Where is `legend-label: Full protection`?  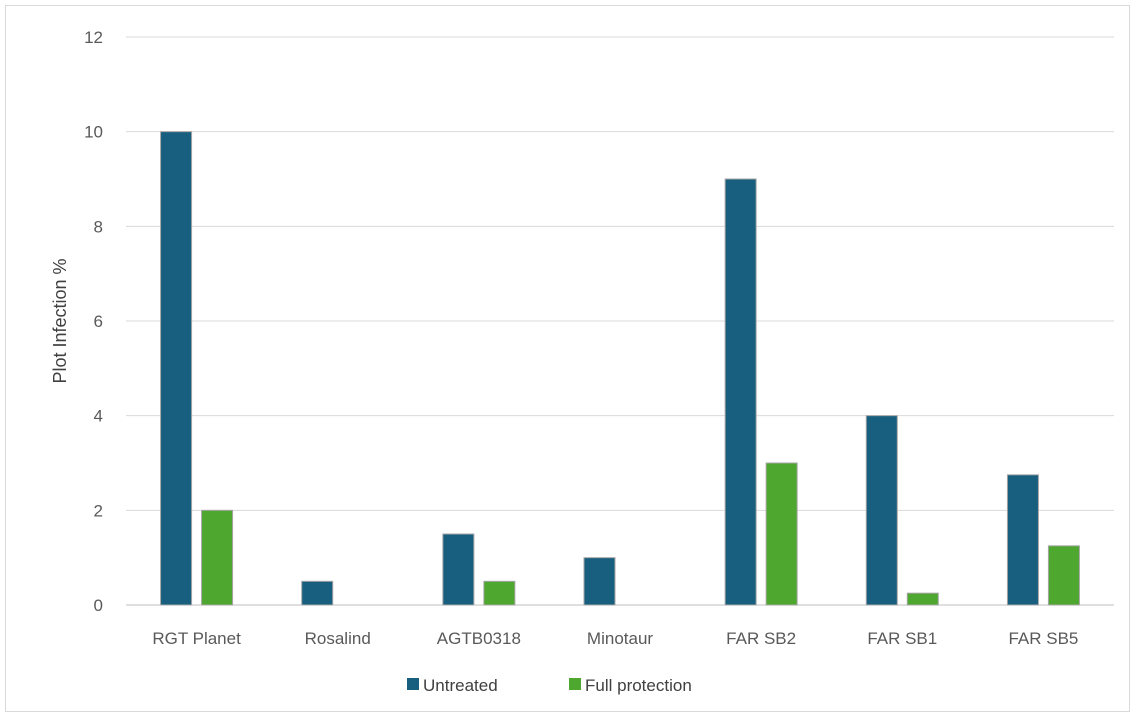
legend-label: Full protection is located at coordinates (638, 685).